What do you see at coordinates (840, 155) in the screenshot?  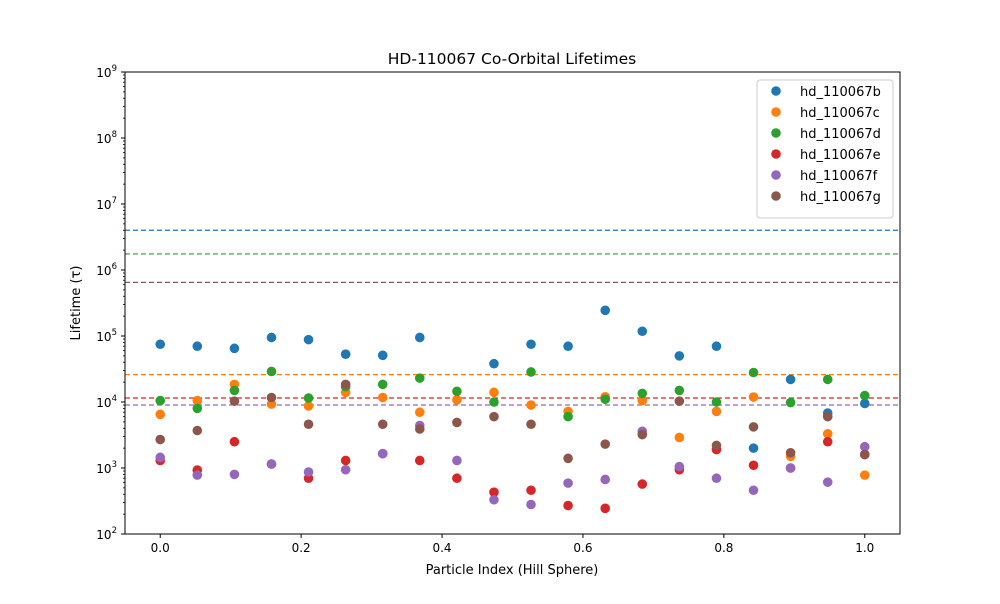 I see `legend-label-hd_110067e: hd_110067e` at bounding box center [840, 155].